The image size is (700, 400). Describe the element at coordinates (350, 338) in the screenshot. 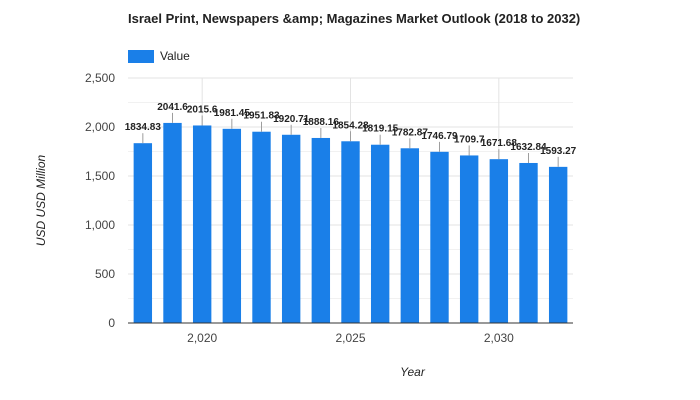

I see `x-tick-label: 2,025` at that location.